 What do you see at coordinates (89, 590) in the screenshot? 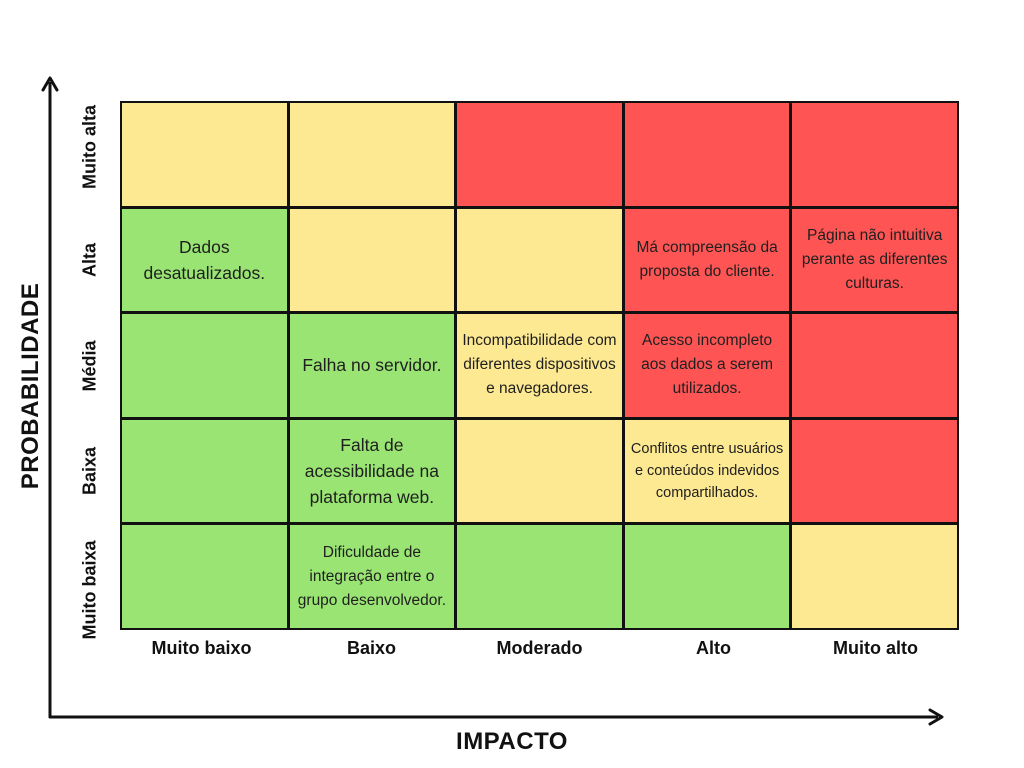
I see `y-level-muito-baixa: Muito baixa` at bounding box center [89, 590].